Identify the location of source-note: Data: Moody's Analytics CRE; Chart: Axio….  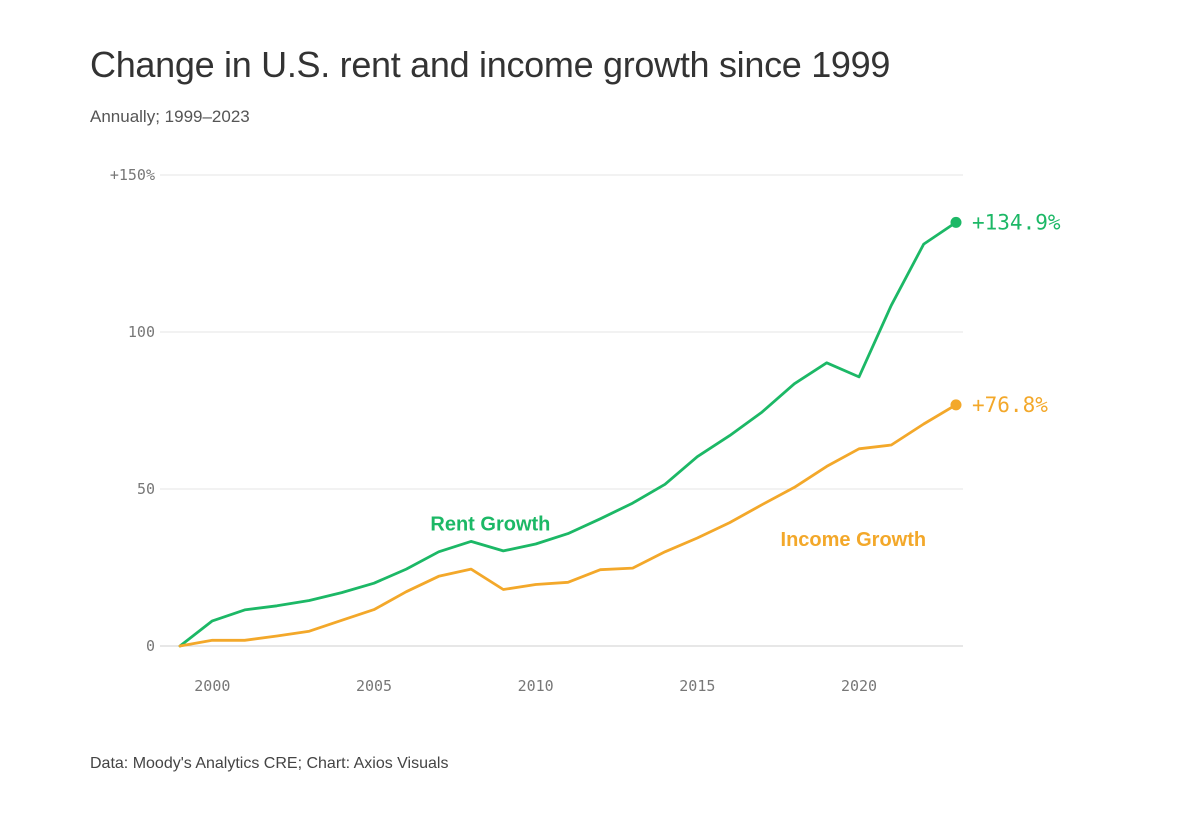
(269, 763).